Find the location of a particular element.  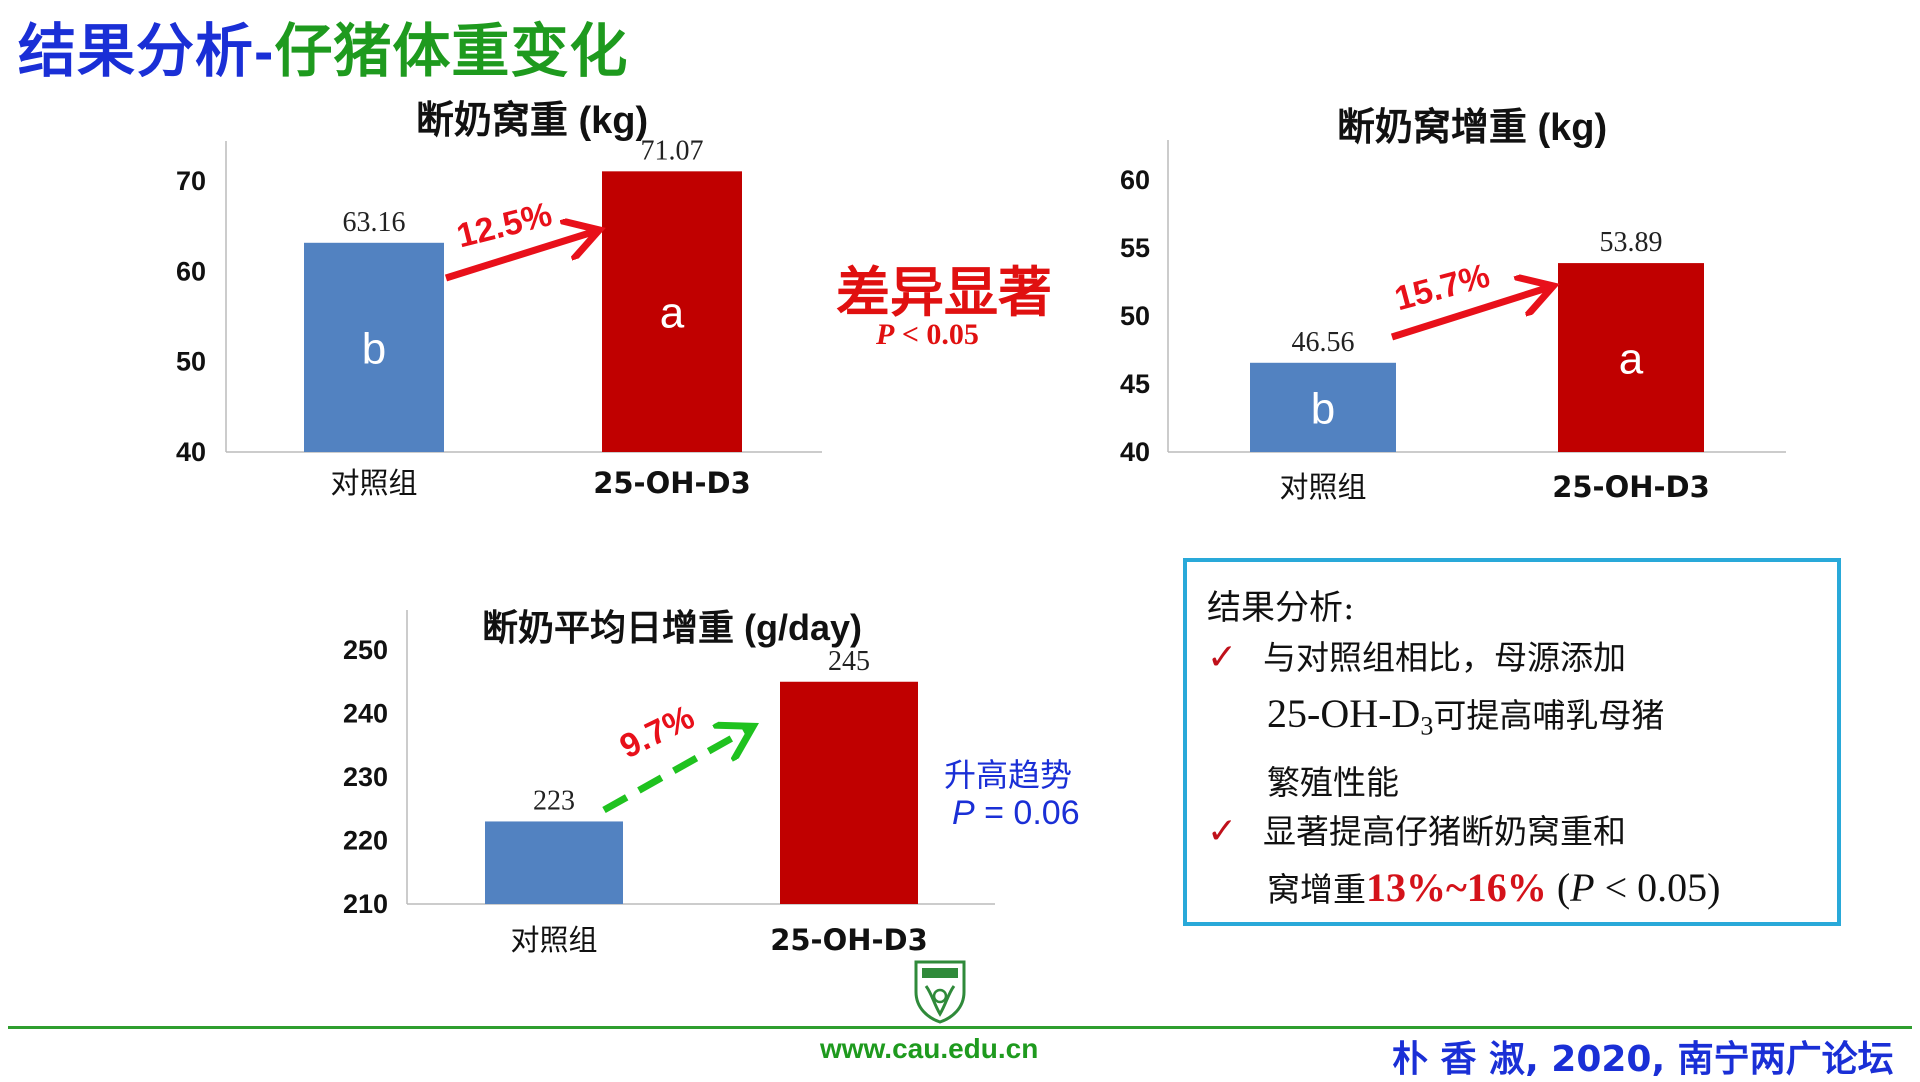

significance-p-symbol: P is located at coordinates (885, 334).